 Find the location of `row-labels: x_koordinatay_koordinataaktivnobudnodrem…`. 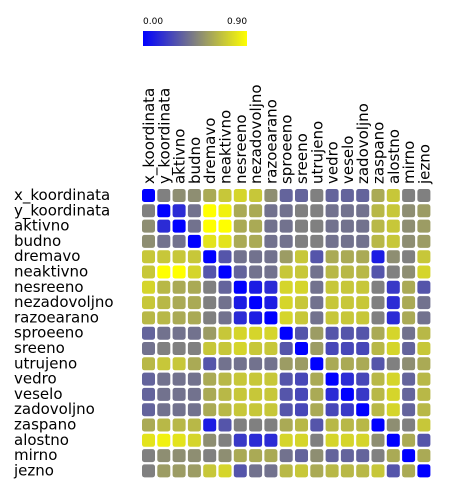

row-labels: x_koordinatay_koordinataaktivnobudnodrem… is located at coordinates (63, 332).